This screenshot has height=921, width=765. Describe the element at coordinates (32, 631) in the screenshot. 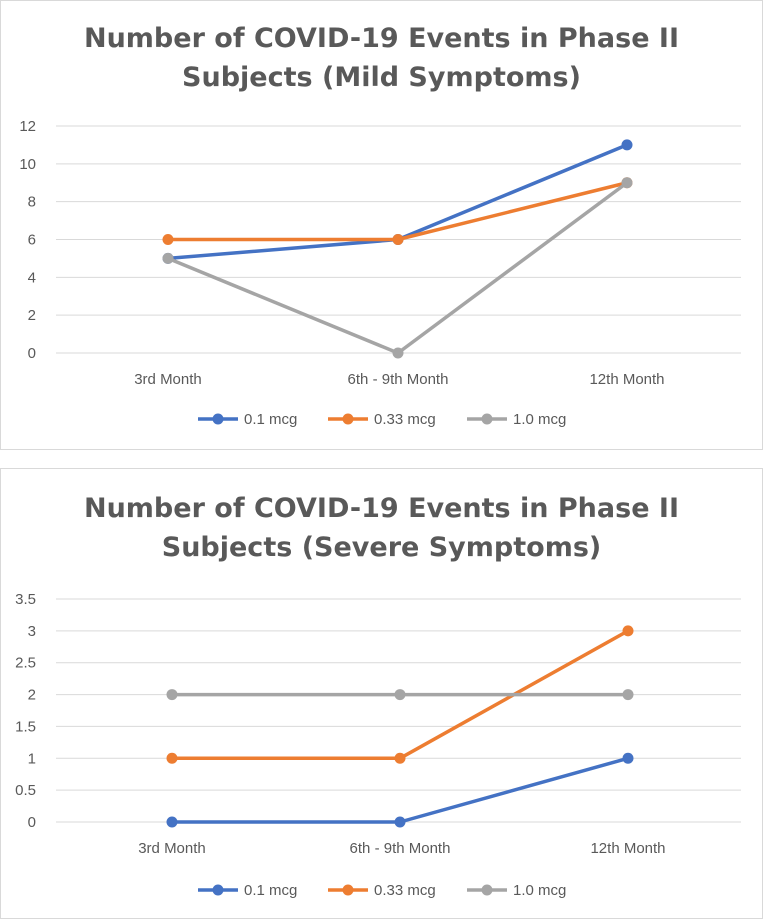

I see `y-tick-label: 3` at that location.